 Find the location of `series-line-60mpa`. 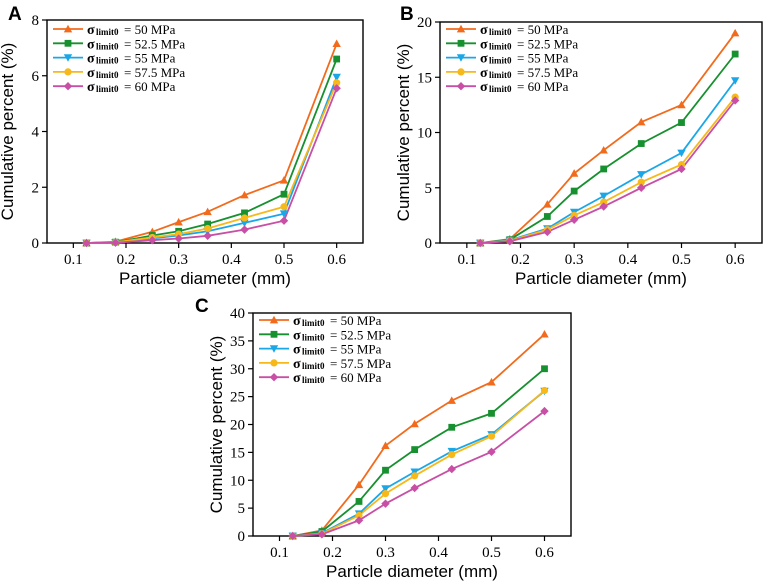

series-line-60mpa is located at coordinates (212, 165).